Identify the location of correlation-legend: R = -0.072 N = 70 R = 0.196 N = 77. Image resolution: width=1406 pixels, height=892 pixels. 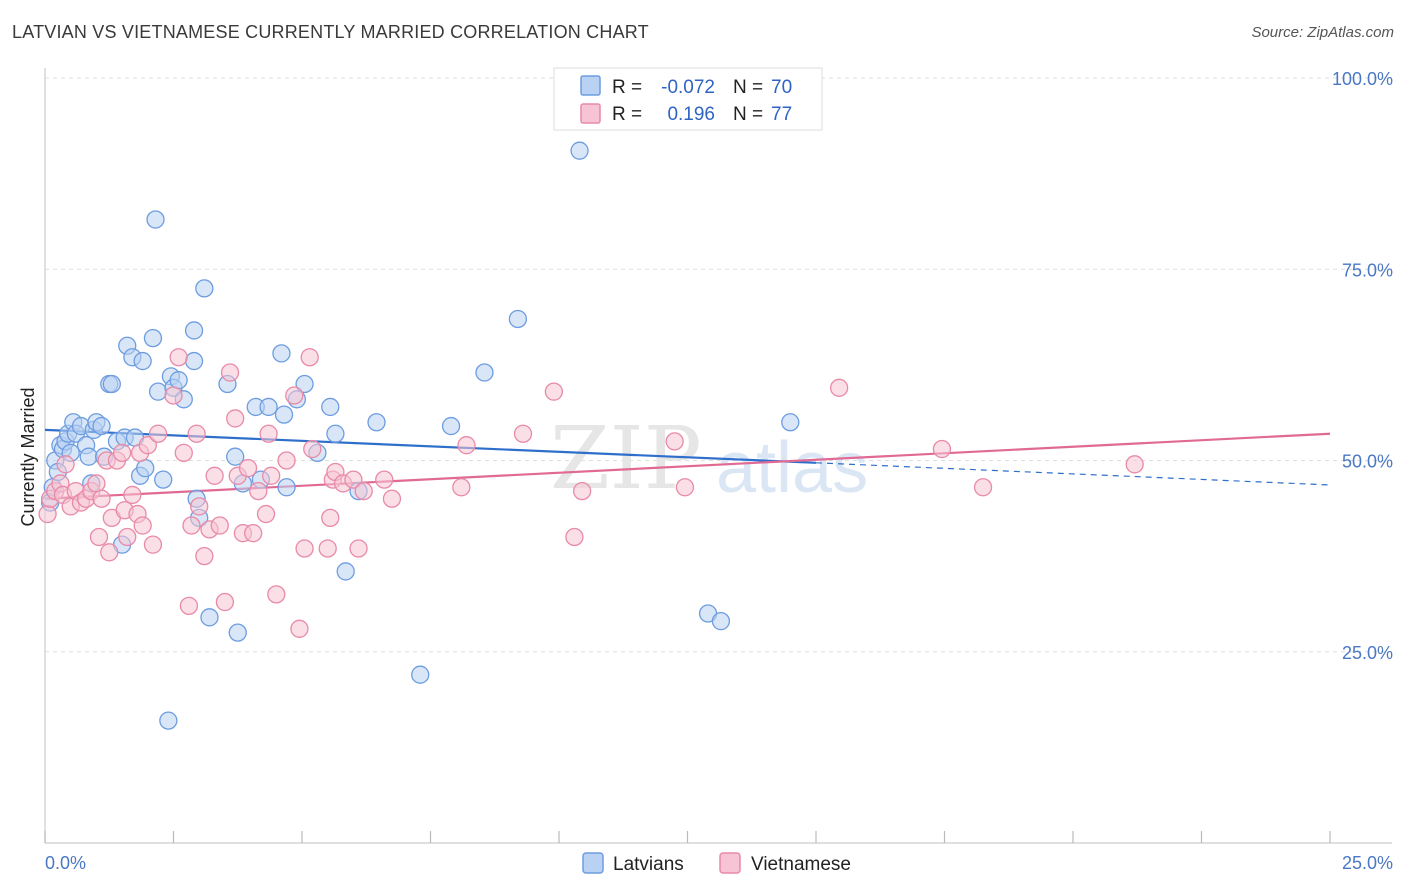
(688, 99).